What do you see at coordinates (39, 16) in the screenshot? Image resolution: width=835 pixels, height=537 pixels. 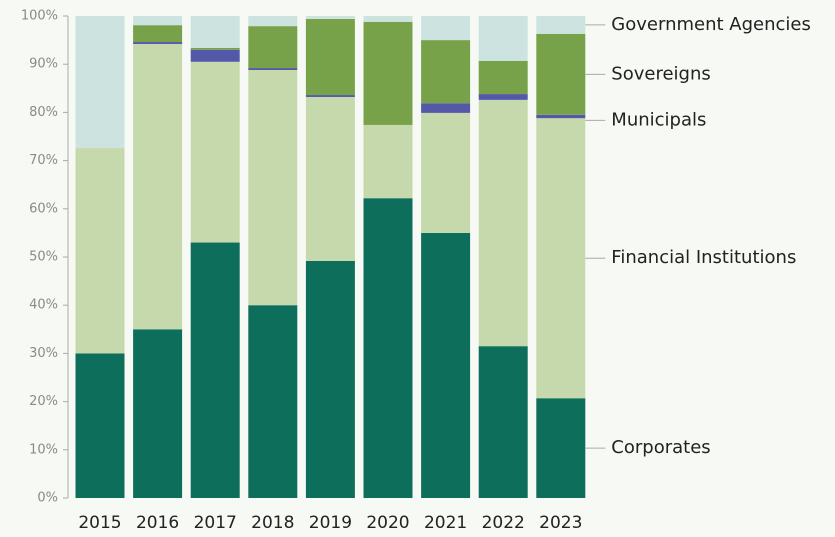 I see `y-tick-label: 100%` at bounding box center [39, 16].